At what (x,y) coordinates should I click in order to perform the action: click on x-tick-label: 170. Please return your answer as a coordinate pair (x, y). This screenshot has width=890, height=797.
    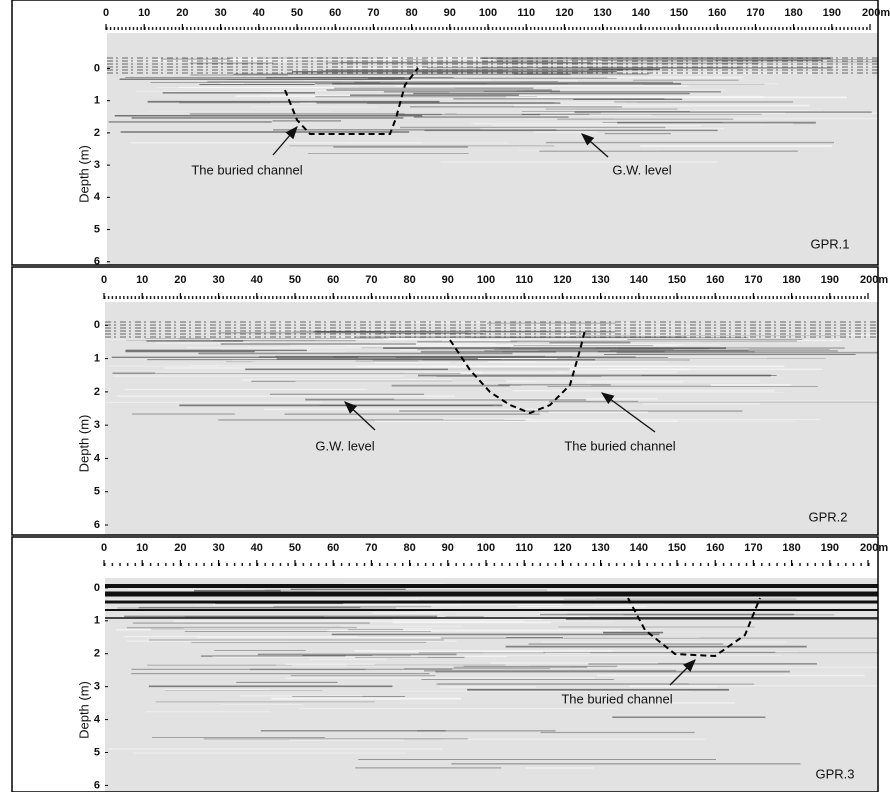
    Looking at the image, I should click on (753, 548).